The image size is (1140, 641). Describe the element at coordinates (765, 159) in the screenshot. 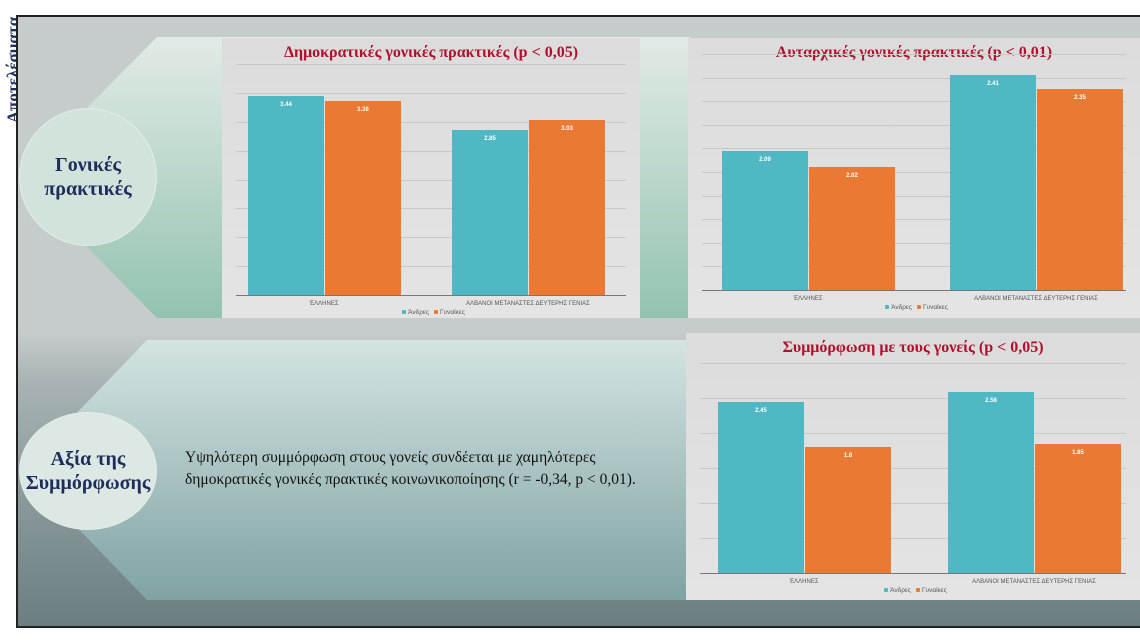

I see `data-label: 2.09` at that location.